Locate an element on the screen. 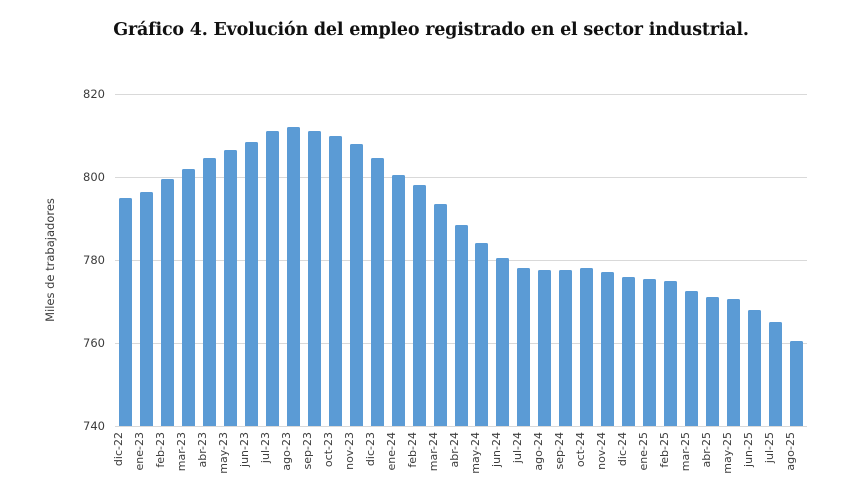 The height and width of the screenshot is (503, 862). x-tick-label: dic-23 is located at coordinates (371, 449).